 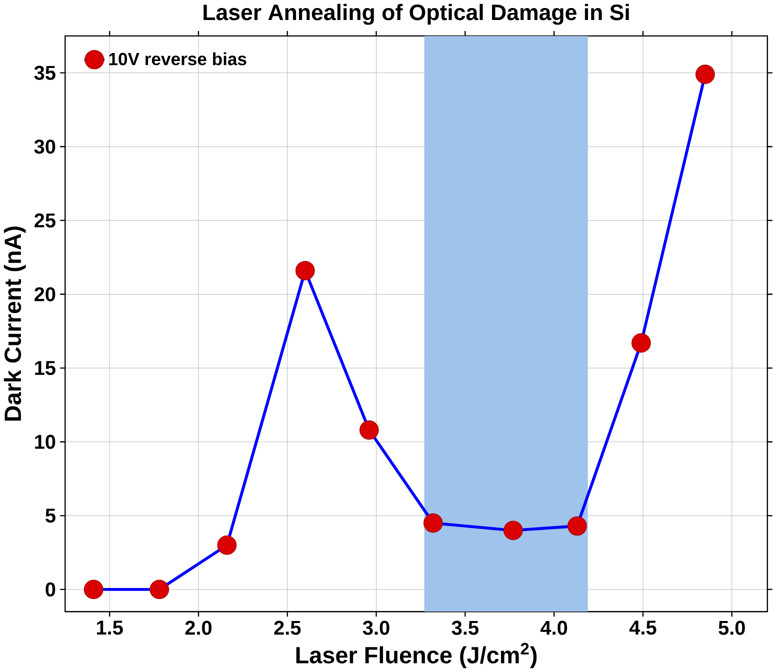 I want to click on y-tick-label: 30, so click(x=45, y=147).